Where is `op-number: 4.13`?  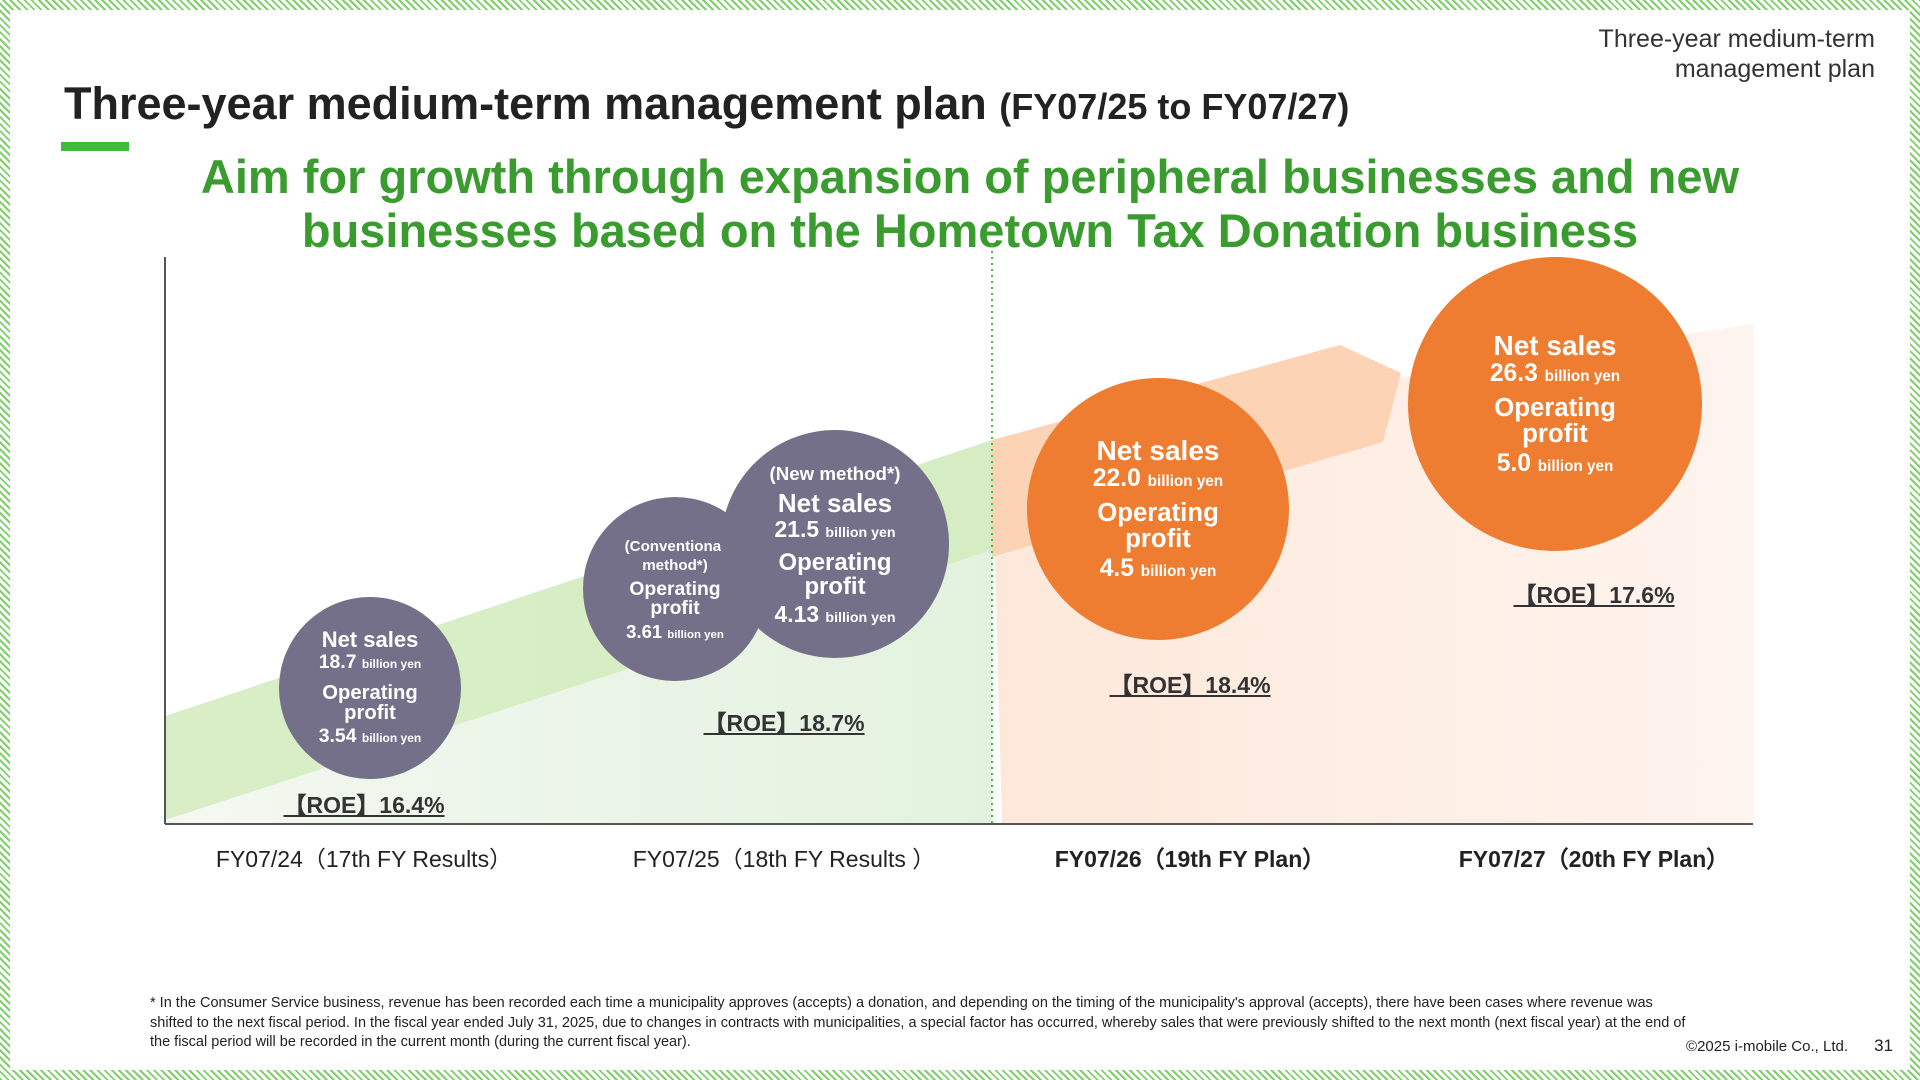 op-number: 4.13 is located at coordinates (797, 614).